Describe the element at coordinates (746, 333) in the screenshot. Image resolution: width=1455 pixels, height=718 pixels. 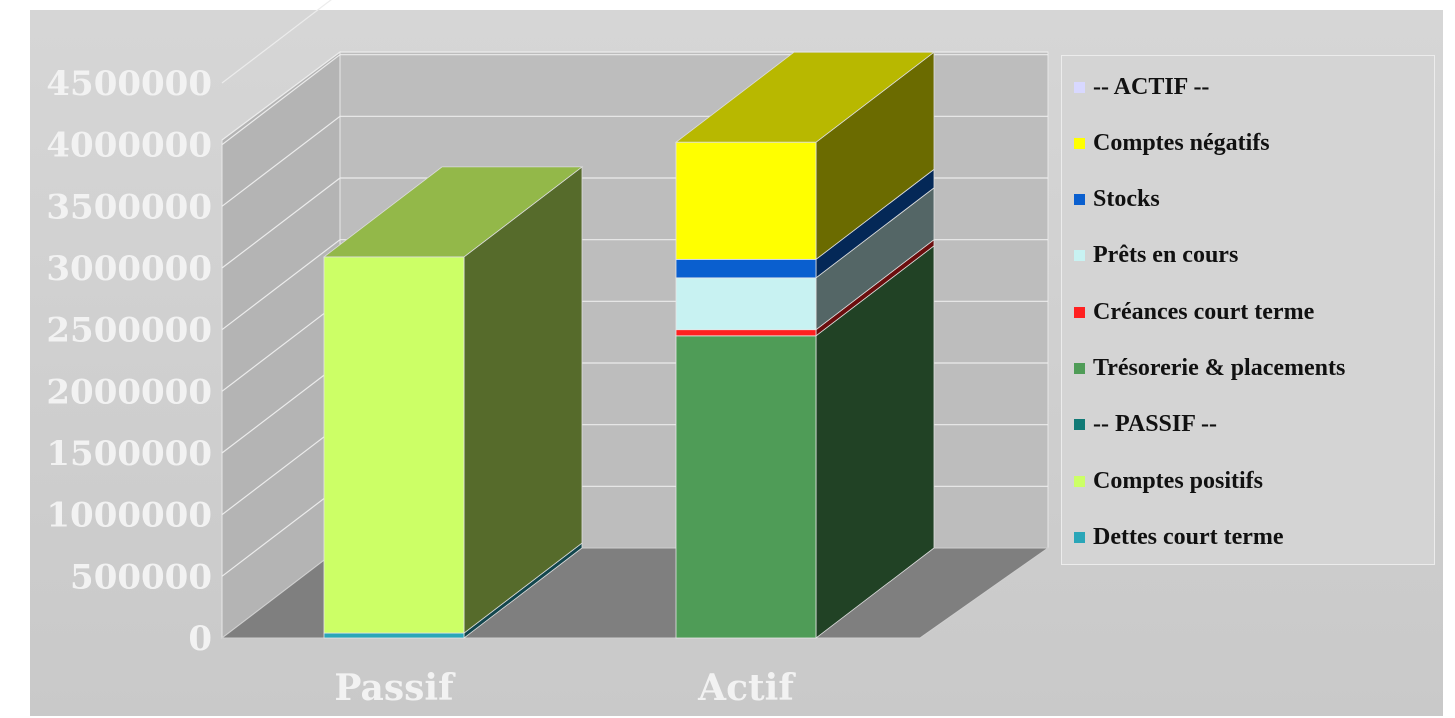
I see `bar-actif-cr-ances-court-terme` at that location.